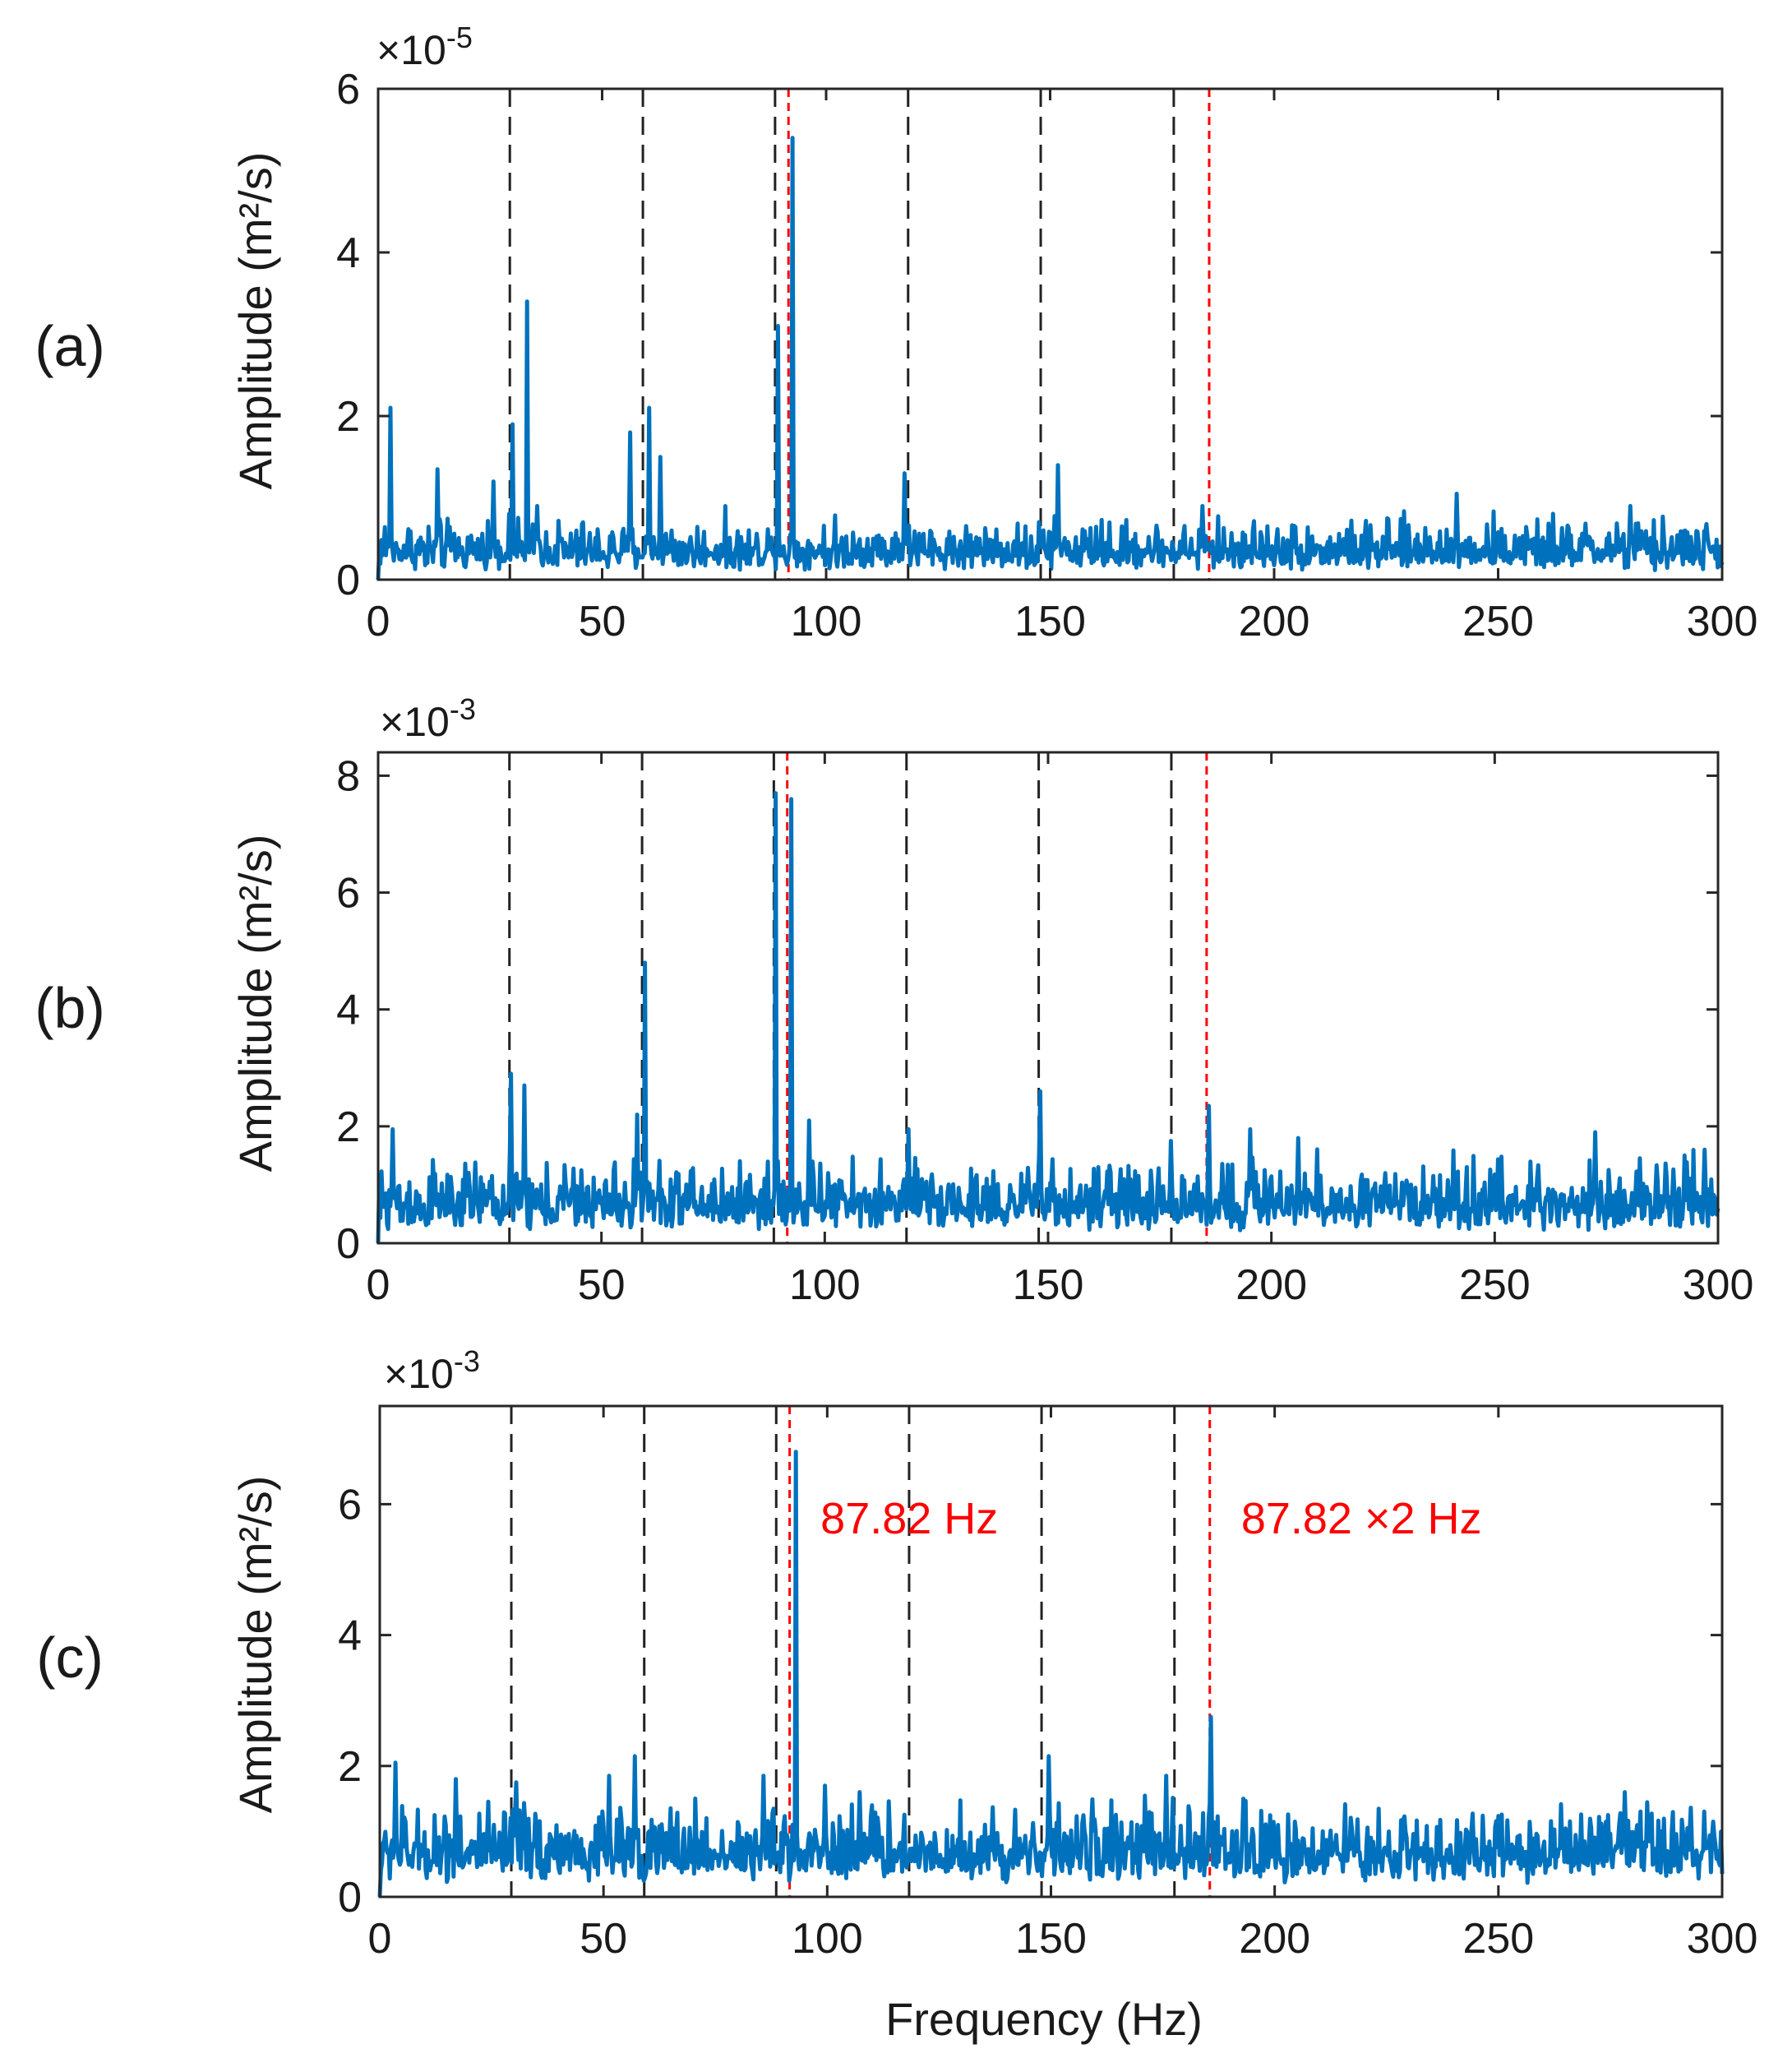  What do you see at coordinates (428, 718) in the screenshot?
I see `exponent-label-b: ×10⁻³` at bounding box center [428, 718].